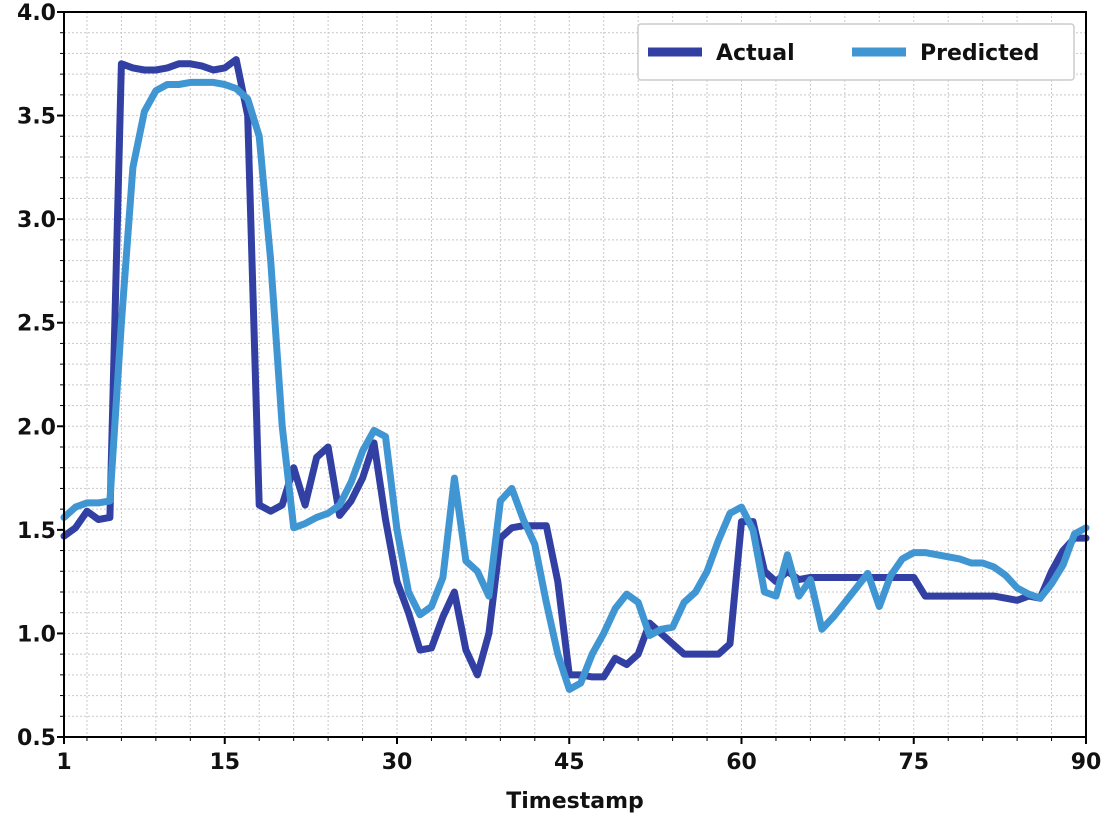 Image resolution: width=1105 pixels, height=817 pixels. What do you see at coordinates (36, 117) in the screenshot?
I see `y-tick-label: 3.5` at bounding box center [36, 117].